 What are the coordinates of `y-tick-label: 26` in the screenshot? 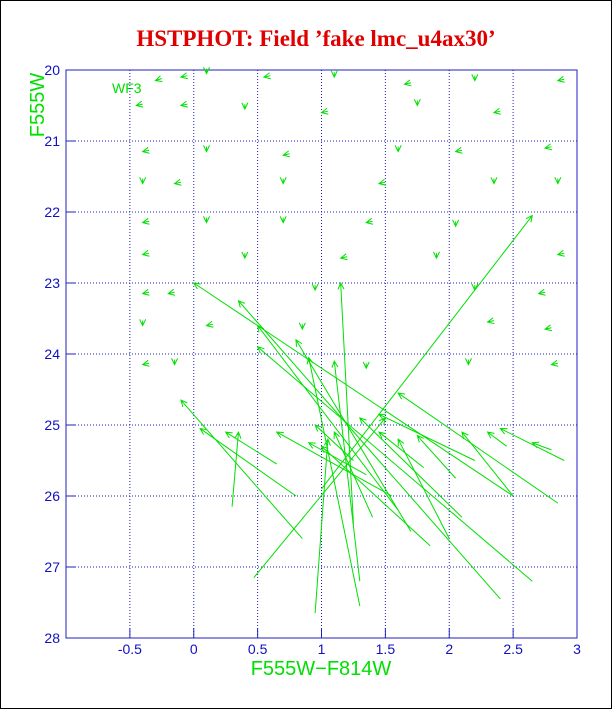 It's located at (52, 496).